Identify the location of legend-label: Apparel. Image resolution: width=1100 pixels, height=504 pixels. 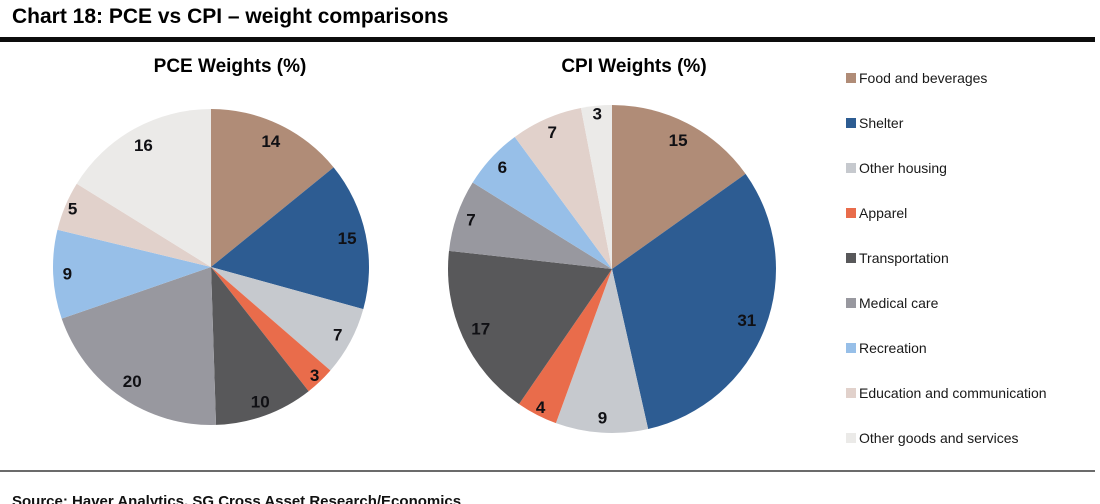
(883, 213).